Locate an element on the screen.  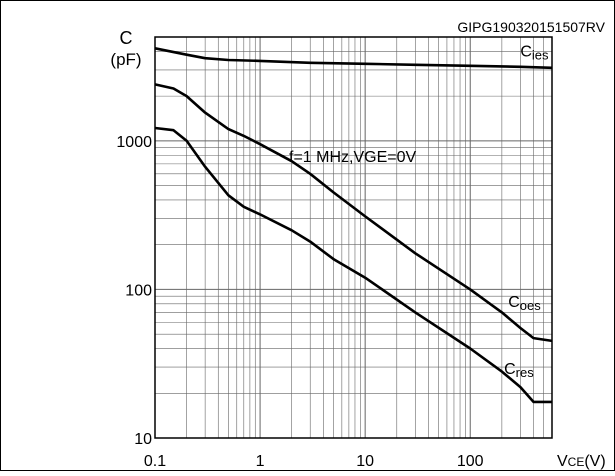
curve-cies is located at coordinates (353, 58).